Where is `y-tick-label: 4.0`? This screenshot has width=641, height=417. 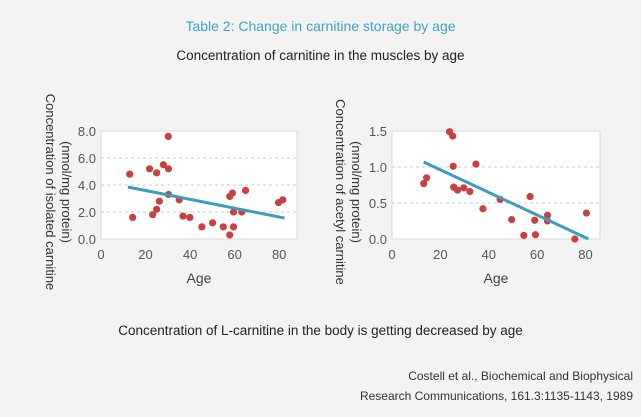
y-tick-label: 4.0 is located at coordinates (87, 185).